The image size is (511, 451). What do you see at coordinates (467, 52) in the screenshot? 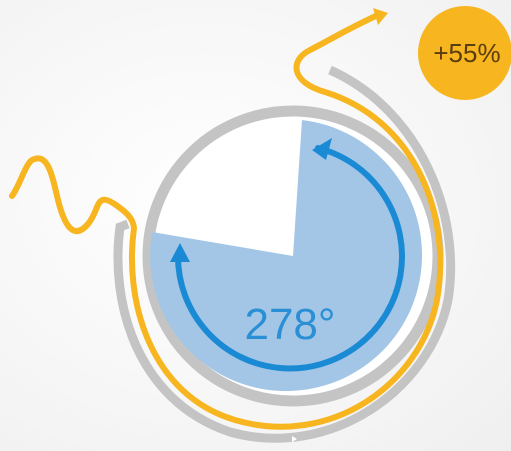
I see `percent-badge-label: +55%` at bounding box center [467, 52].